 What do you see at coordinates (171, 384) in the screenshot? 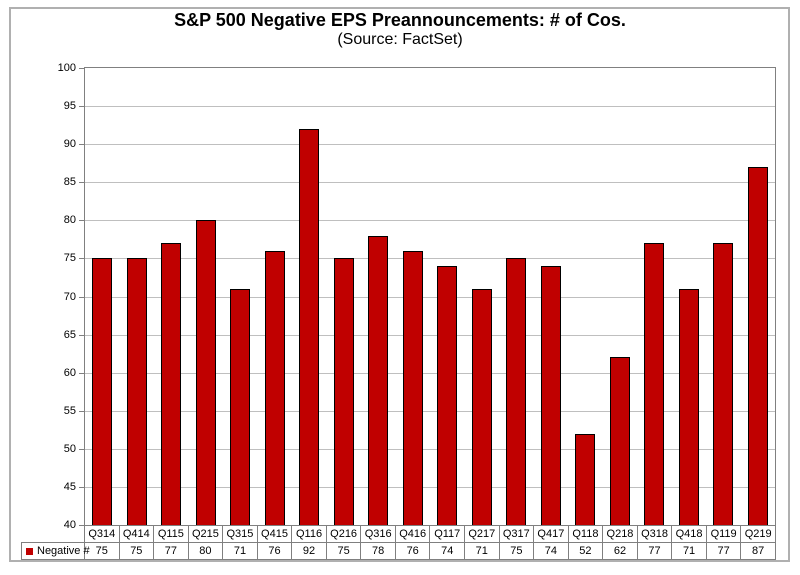
I see `bar-Q115` at bounding box center [171, 384].